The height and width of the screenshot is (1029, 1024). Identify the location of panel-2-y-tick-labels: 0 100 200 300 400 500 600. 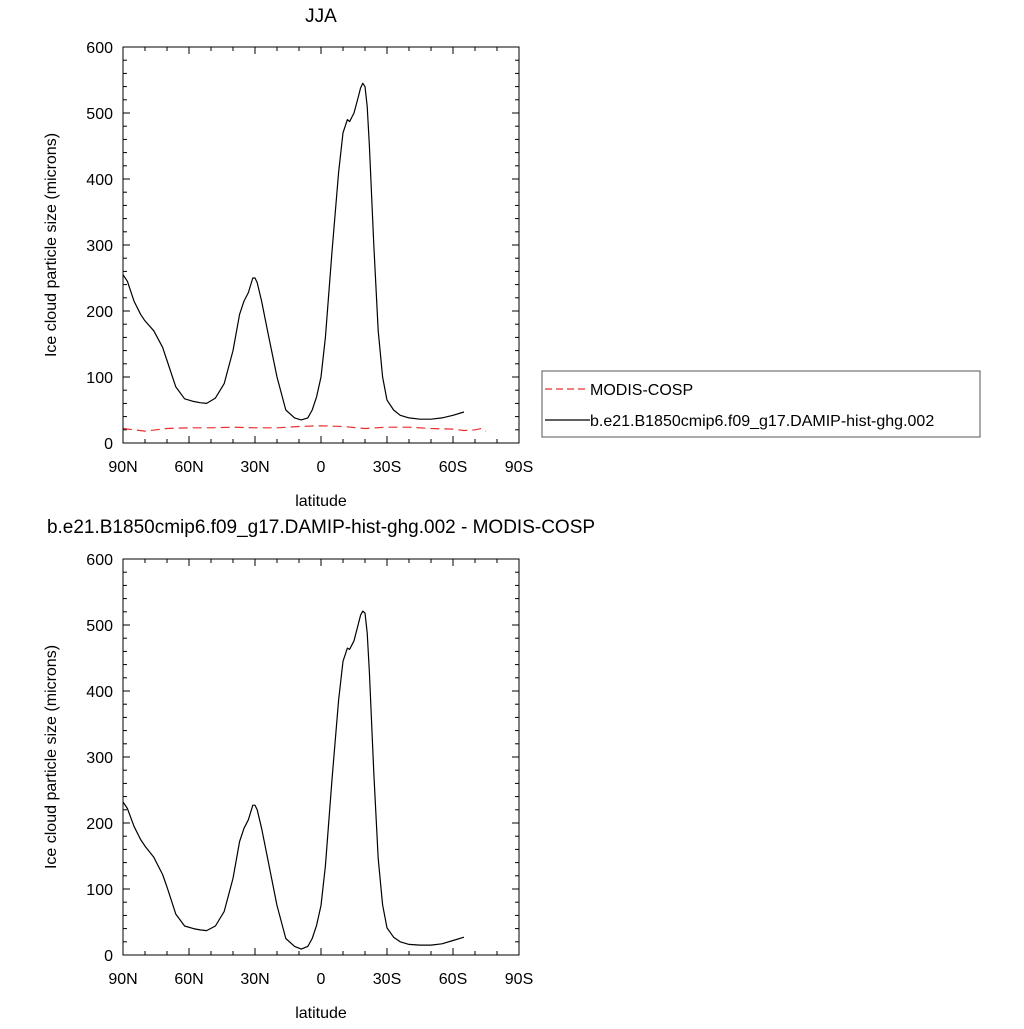
(99, 758).